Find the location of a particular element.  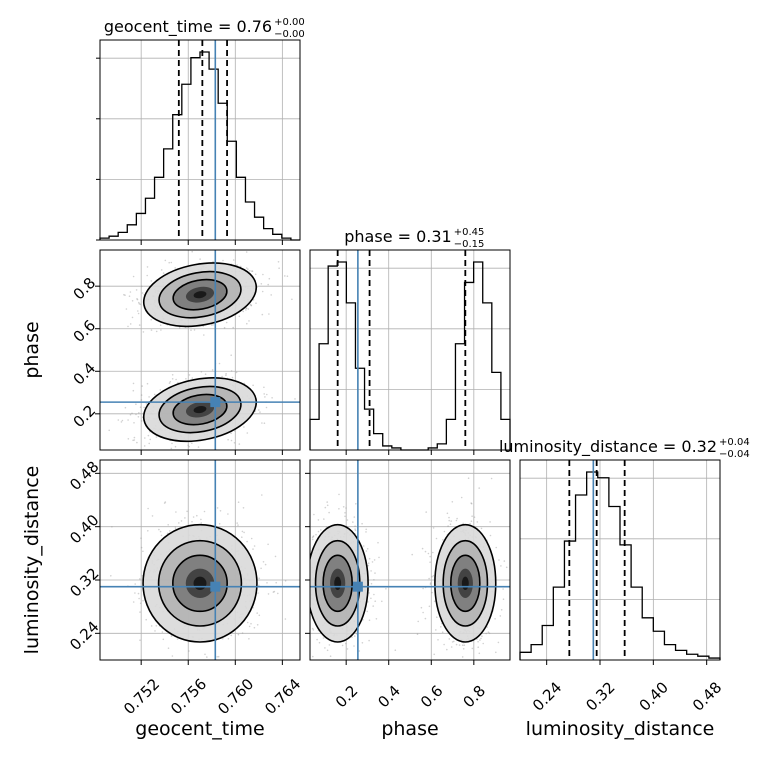

x-tick-labels-phase: 0.2 0.4 0.6 0.8 is located at coordinates (410, 697).